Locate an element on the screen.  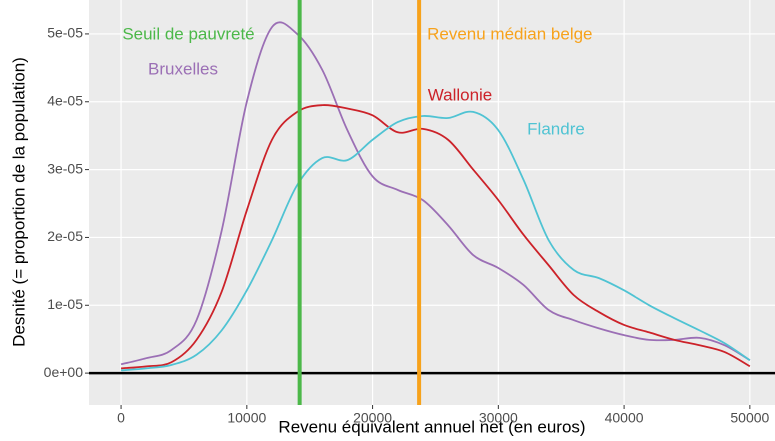
reference-label: Revenu médian belge is located at coordinates (509, 33).